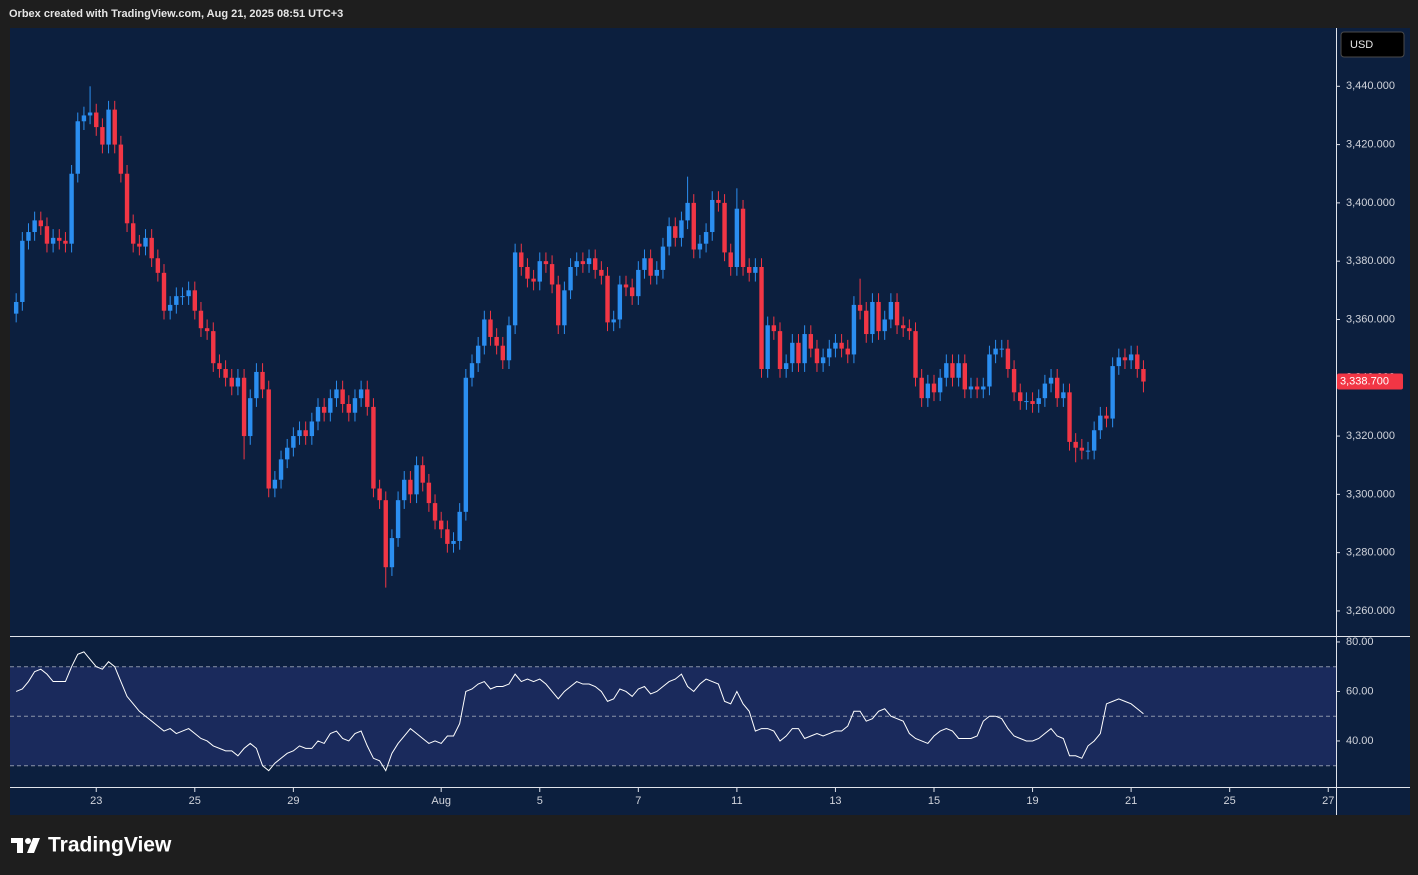 This screenshot has width=1418, height=875. What do you see at coordinates (1361, 45) in the screenshot?
I see `currency-label: USD` at bounding box center [1361, 45].